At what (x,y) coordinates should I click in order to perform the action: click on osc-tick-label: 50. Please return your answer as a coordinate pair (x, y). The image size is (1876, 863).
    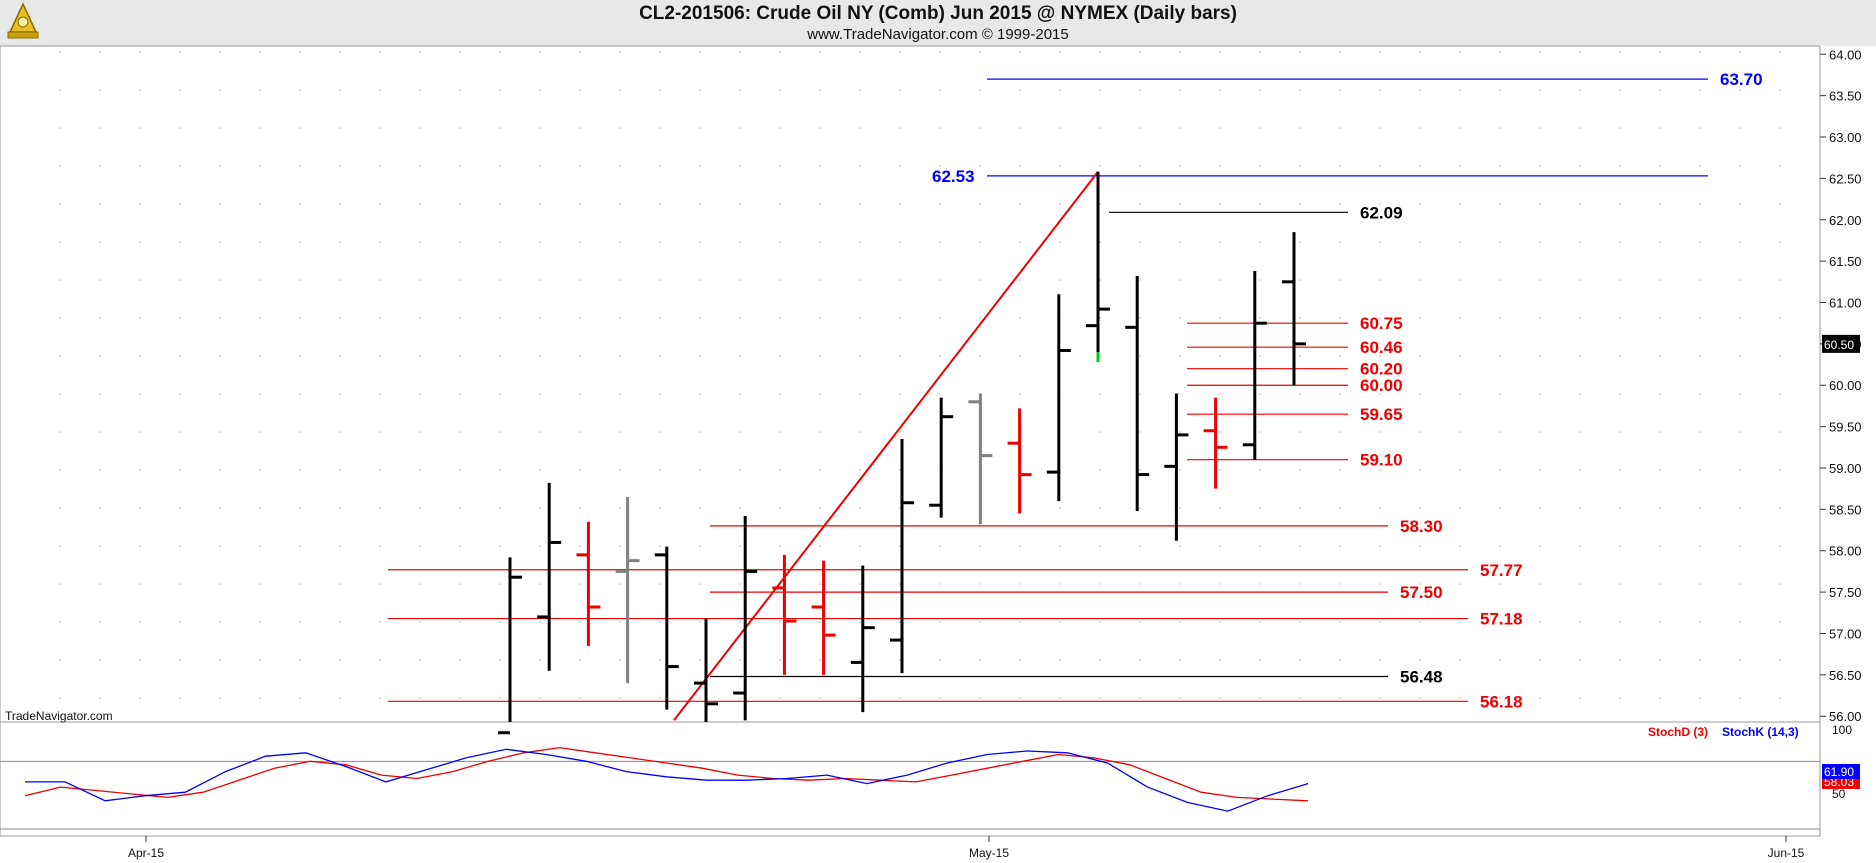
    Looking at the image, I should click on (1839, 794).